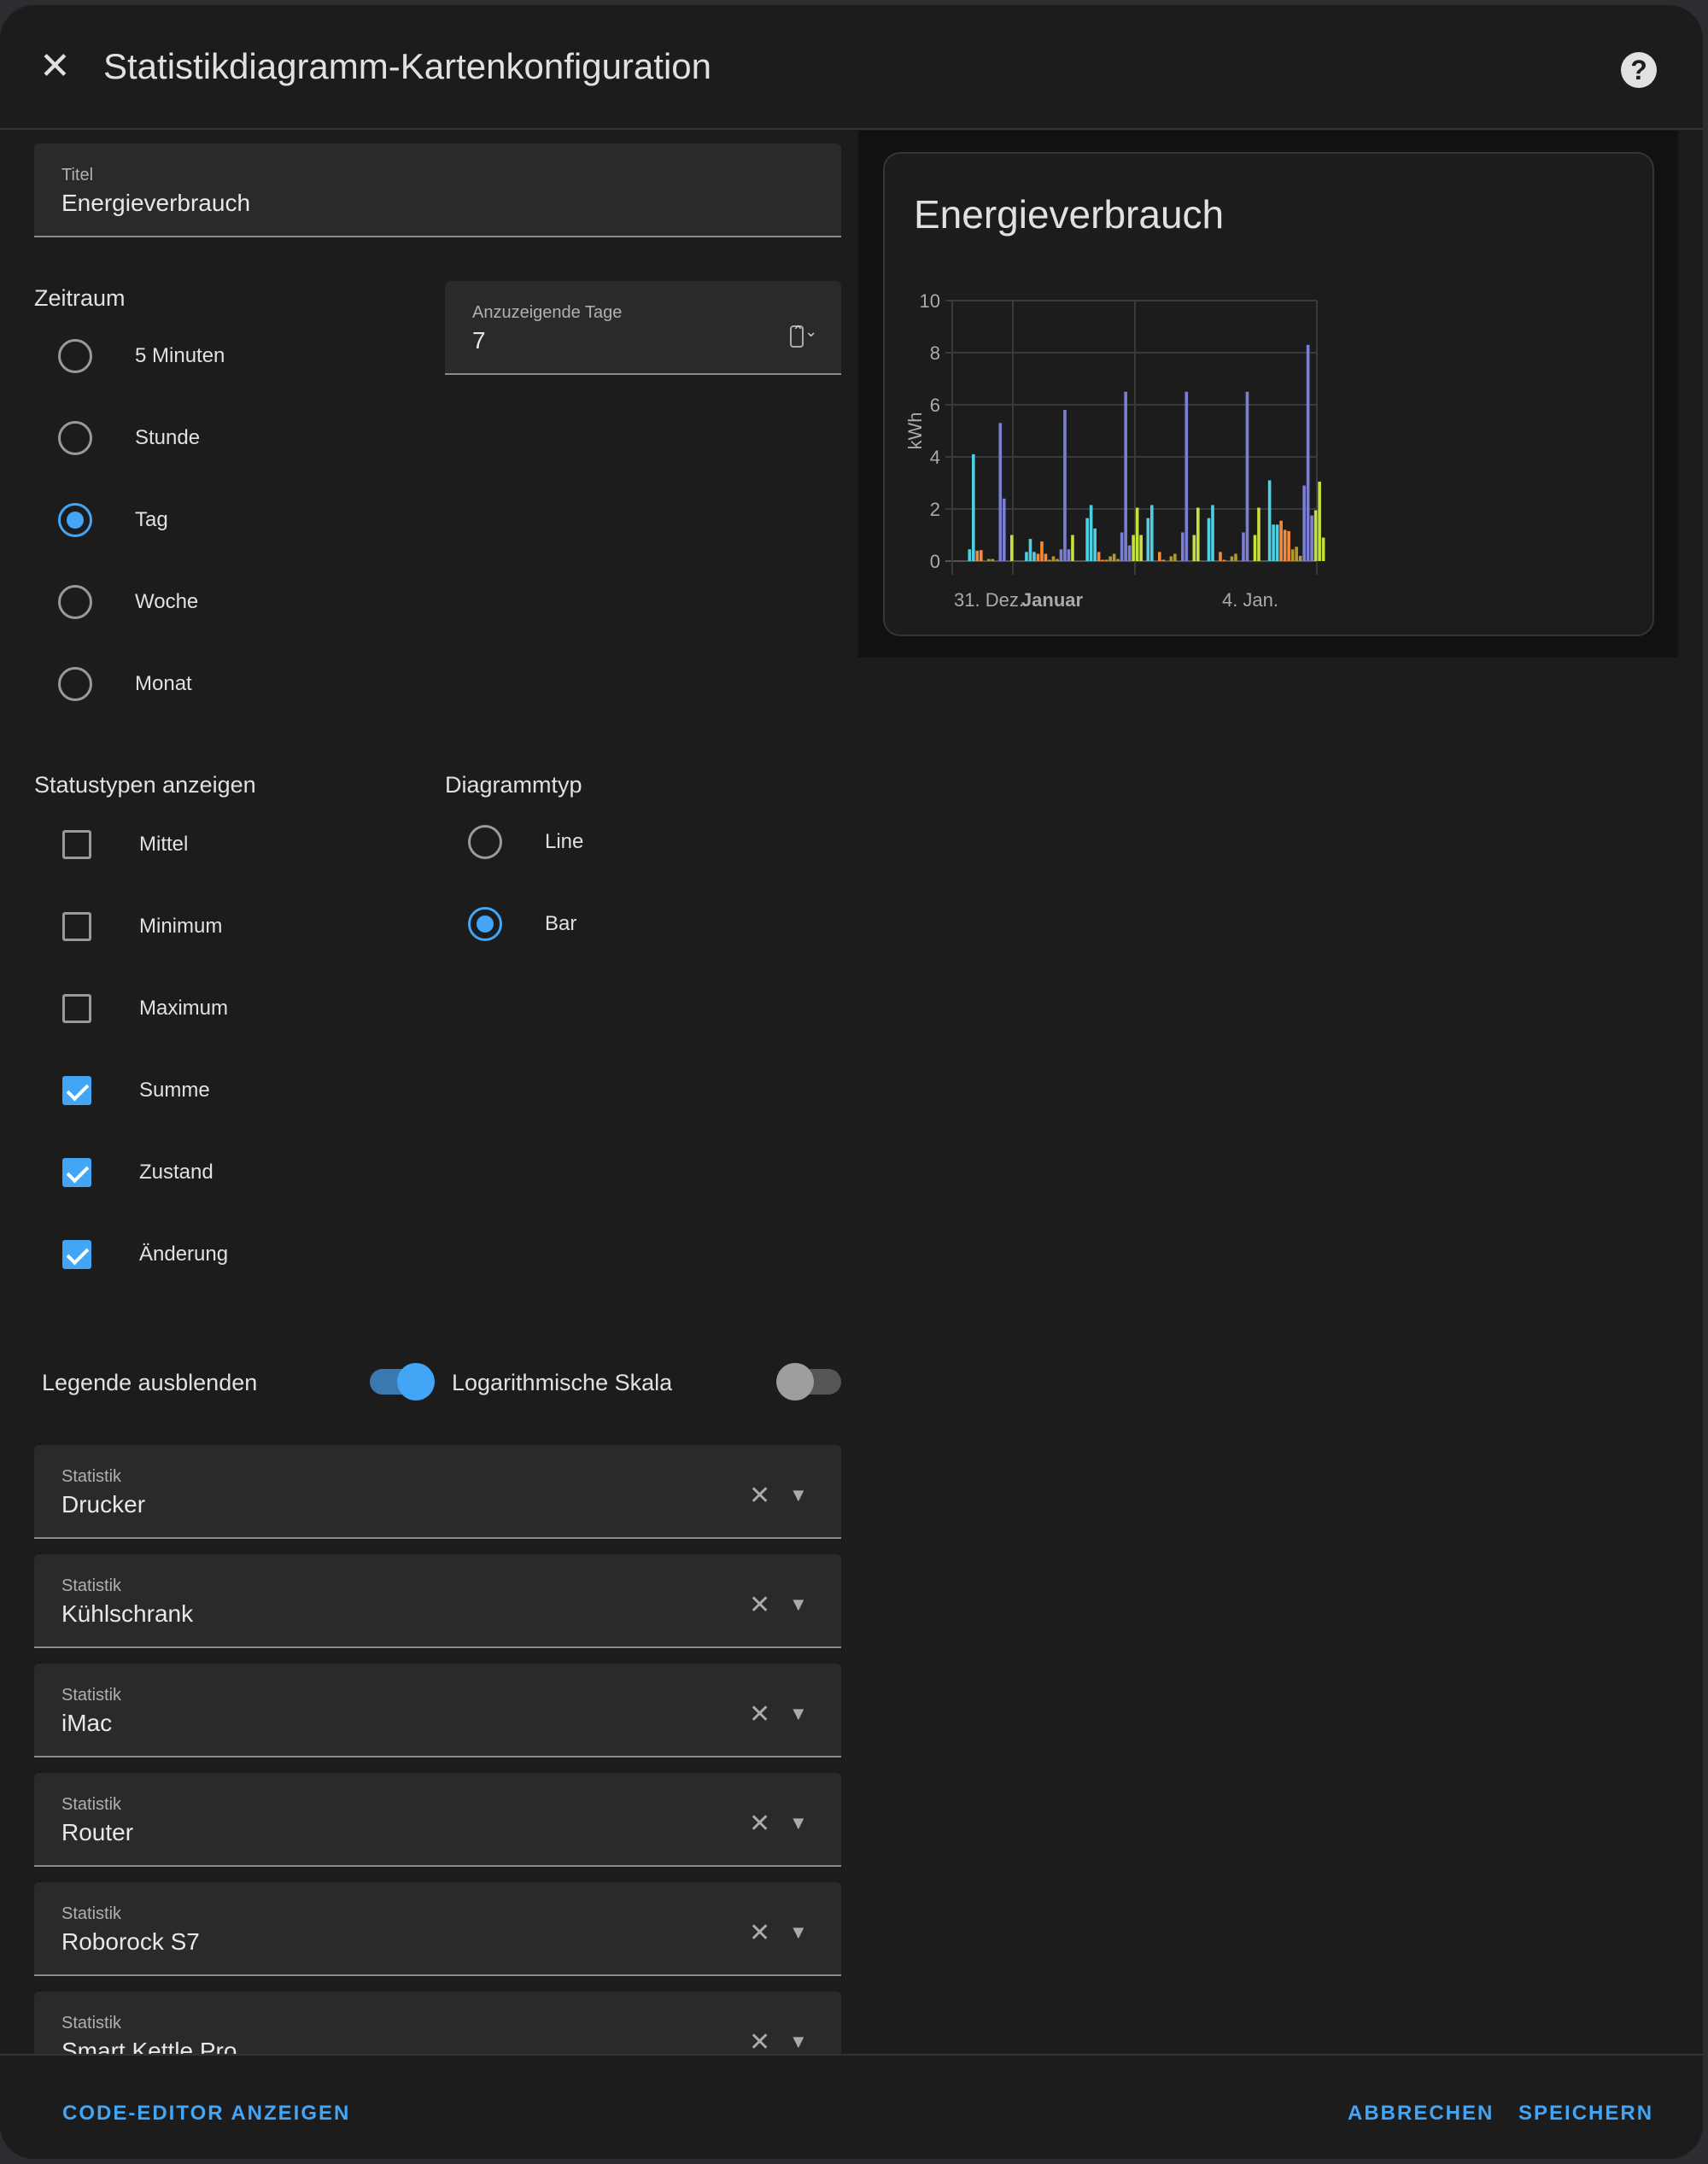 This screenshot has height=2164, width=1708. Describe the element at coordinates (437, 190) in the screenshot. I see `title-field: Titel Energieverbrauch` at that location.